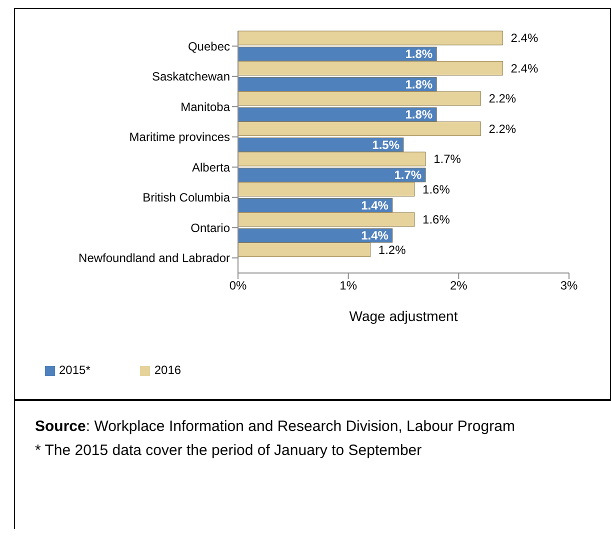  I want to click on legend-label: 2015*, so click(74, 370).